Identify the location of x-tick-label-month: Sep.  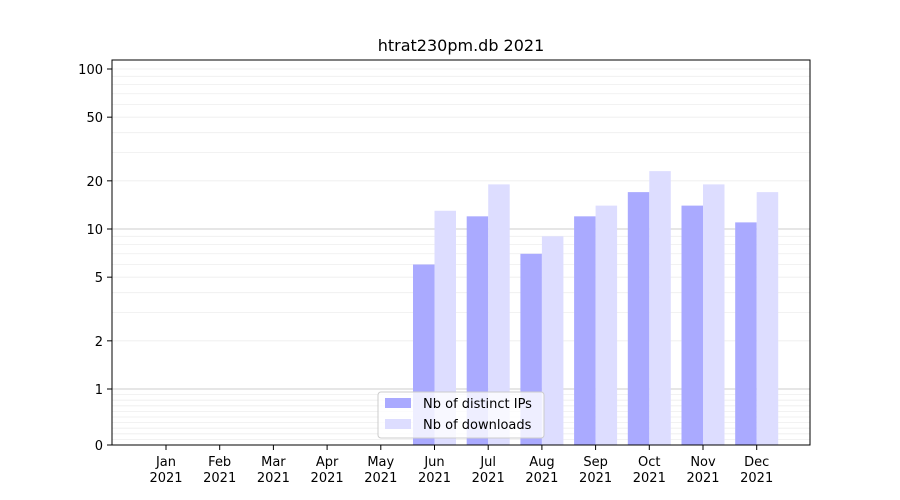
(595, 462).